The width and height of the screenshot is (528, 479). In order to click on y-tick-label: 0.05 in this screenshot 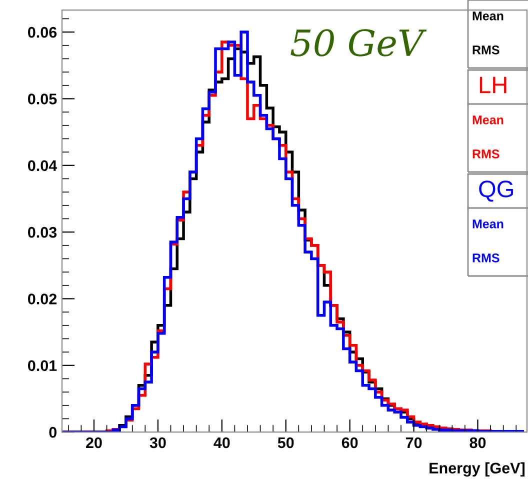, I will do `click(42, 99)`.